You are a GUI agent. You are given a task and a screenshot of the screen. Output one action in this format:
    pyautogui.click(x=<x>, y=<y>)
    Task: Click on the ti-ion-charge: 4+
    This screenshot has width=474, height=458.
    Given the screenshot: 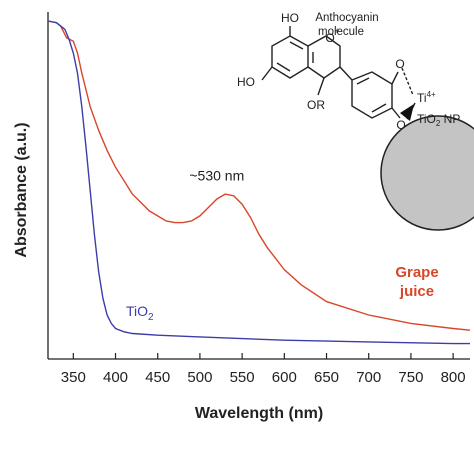 What is the action you would take?
    pyautogui.click(x=431, y=94)
    